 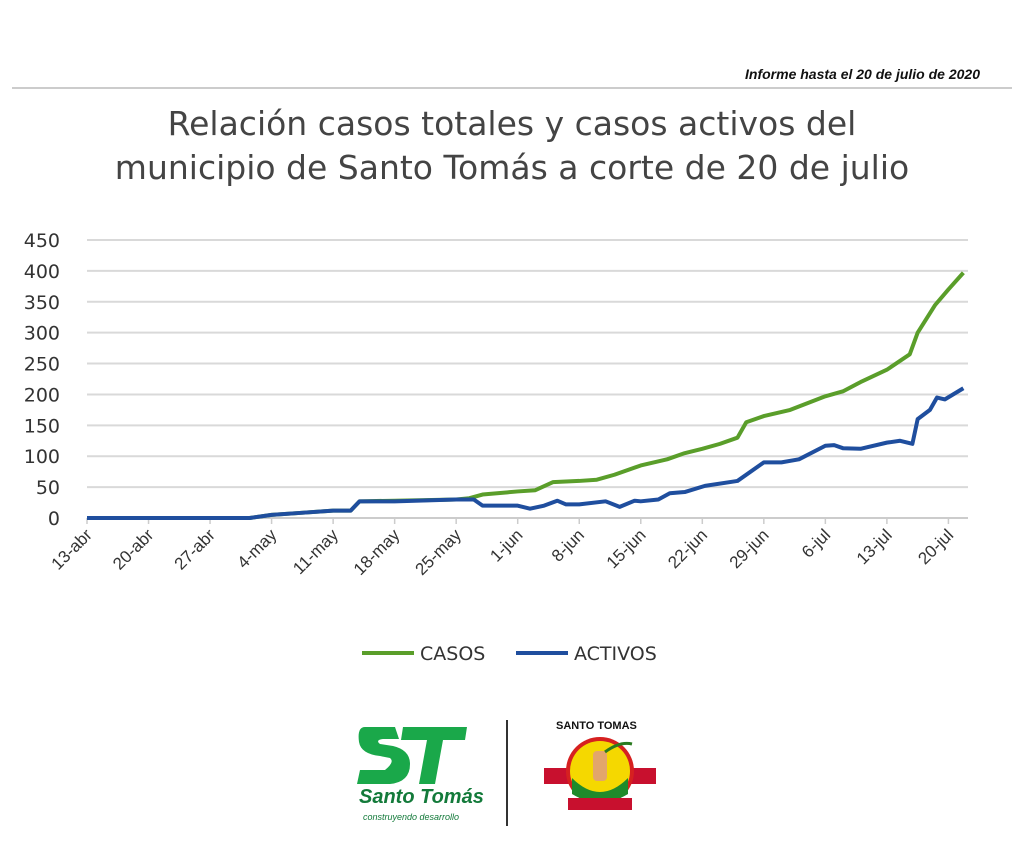 I want to click on municipal-seal: SANTO TOMAS, so click(x=600, y=771).